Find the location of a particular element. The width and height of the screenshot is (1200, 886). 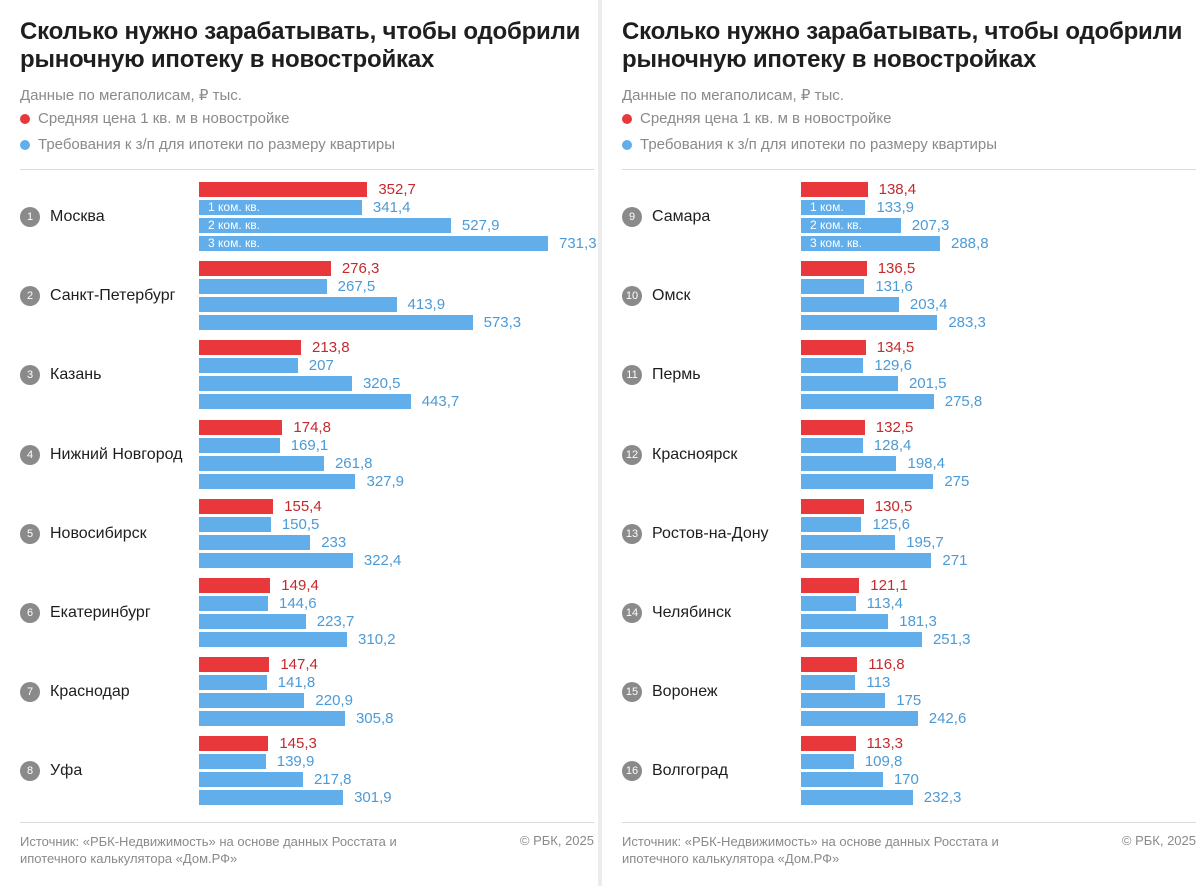

salary-value-label: 141,8 is located at coordinates (296, 683).